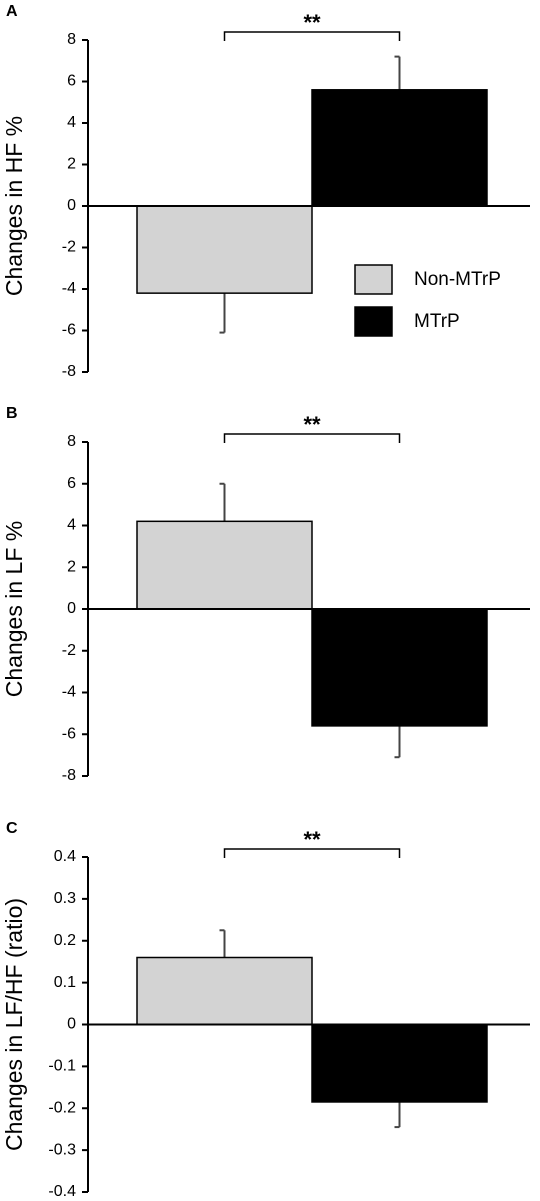  Describe the element at coordinates (65, 982) in the screenshot. I see `y-tick-label: 0.1` at that location.